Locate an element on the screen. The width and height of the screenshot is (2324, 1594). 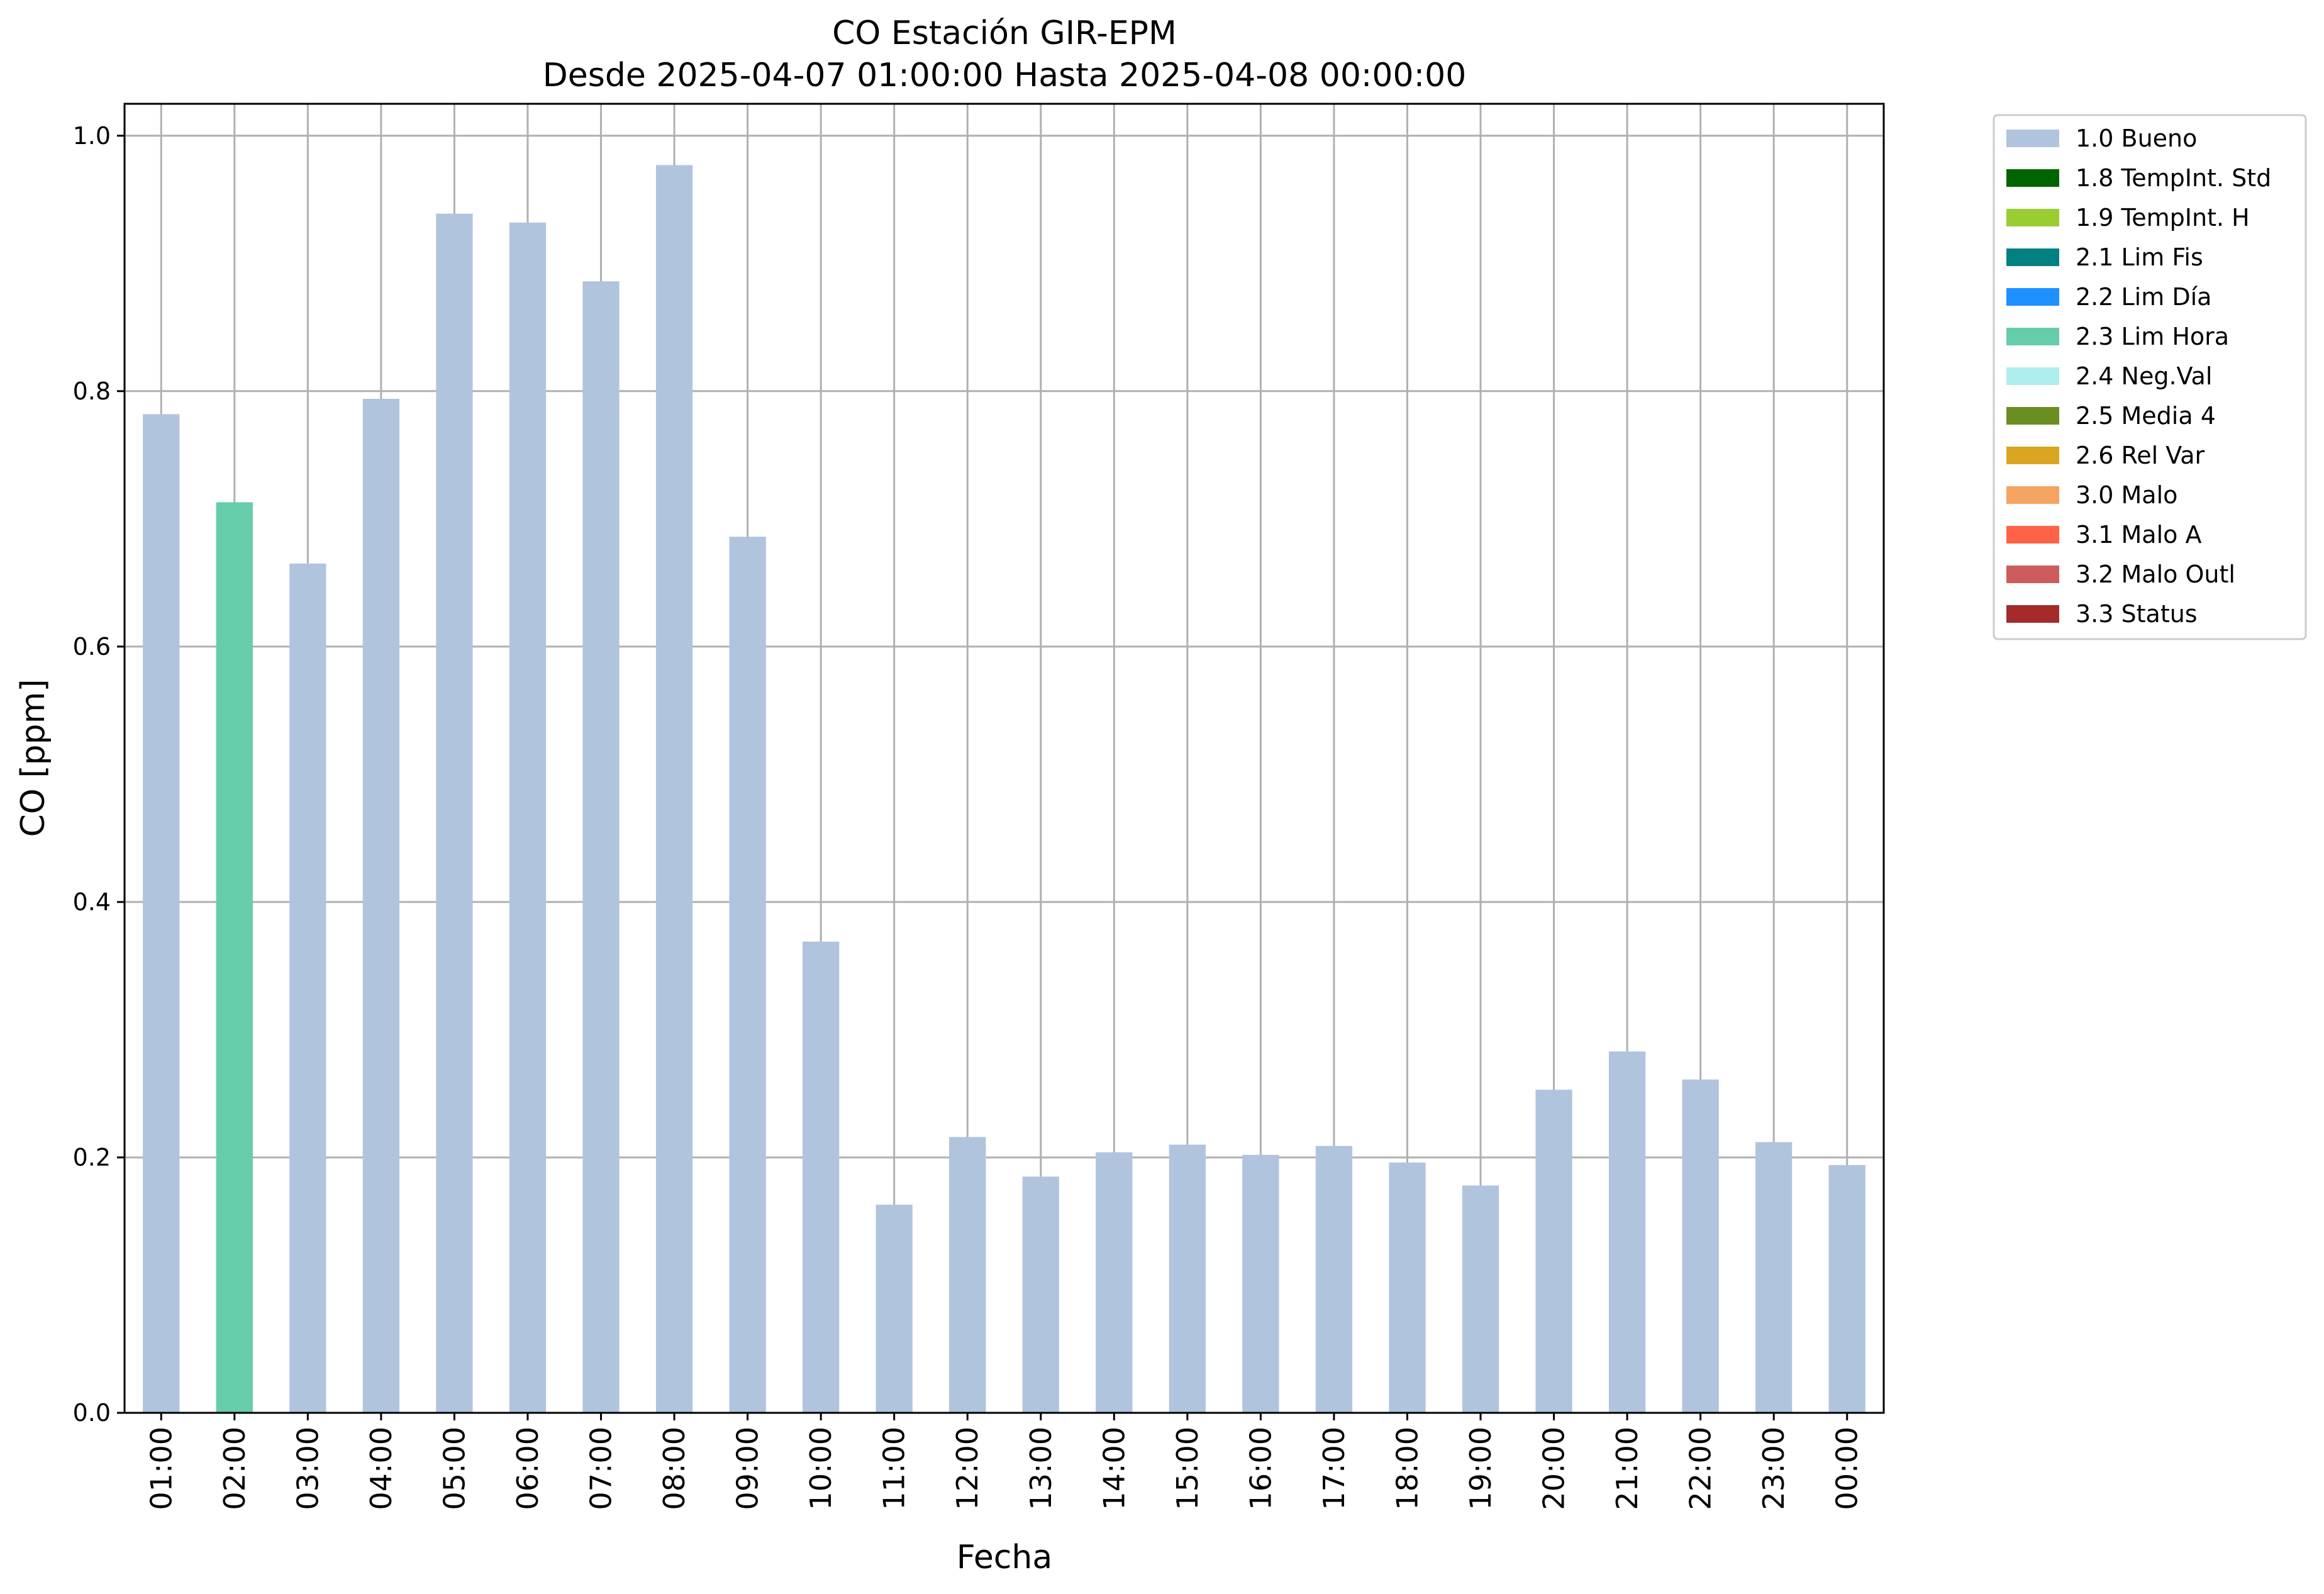
x-tick-label: 21:00 is located at coordinates (1627, 1468).